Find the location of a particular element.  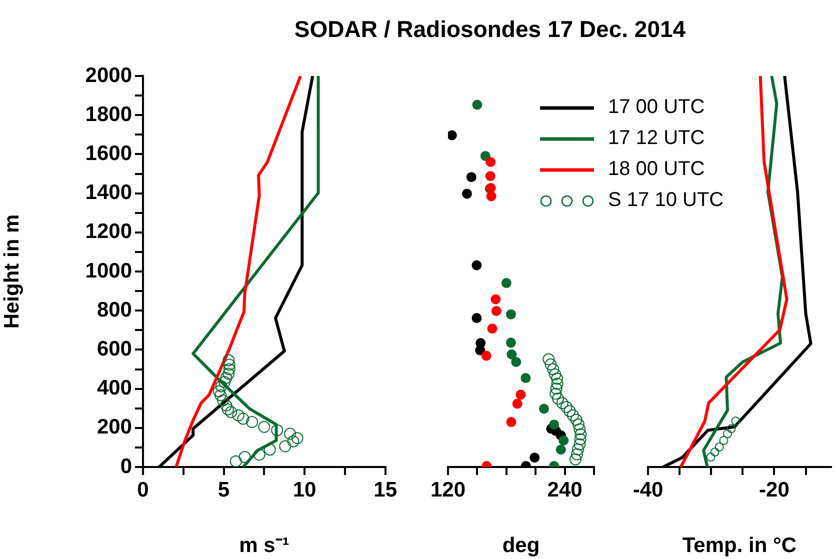

y-tick-label: 800 is located at coordinates (114, 310).